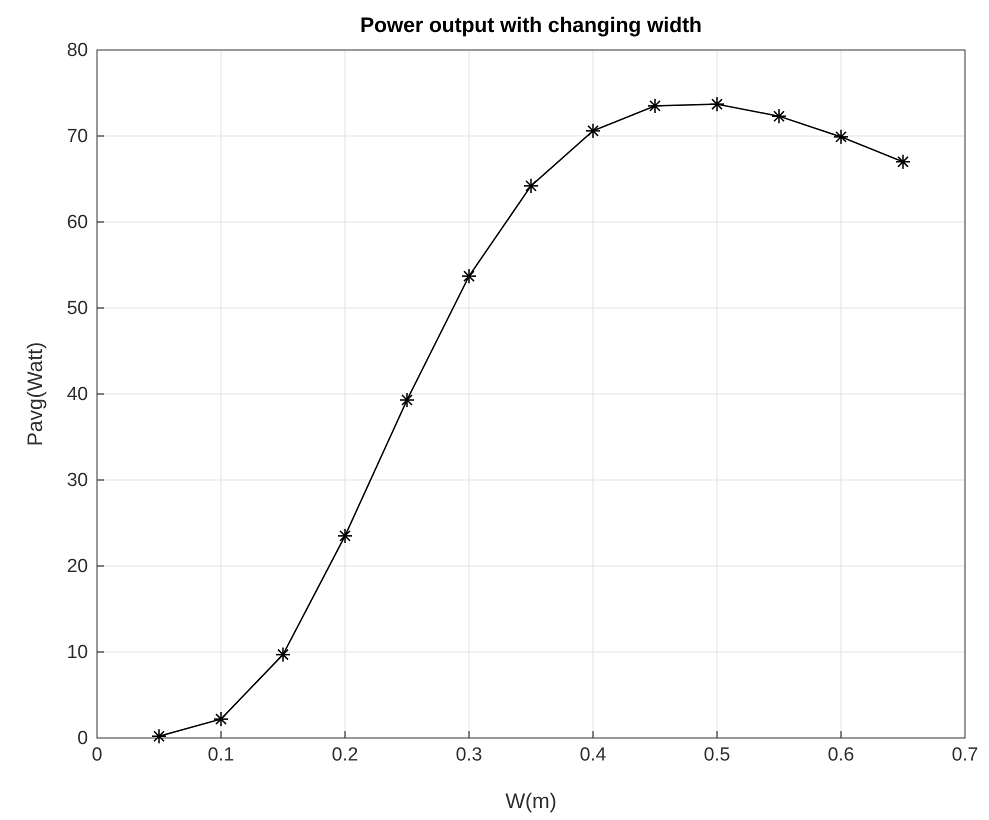  Describe the element at coordinates (531, 25) in the screenshot. I see `chart-title: Power output with changing width` at that location.